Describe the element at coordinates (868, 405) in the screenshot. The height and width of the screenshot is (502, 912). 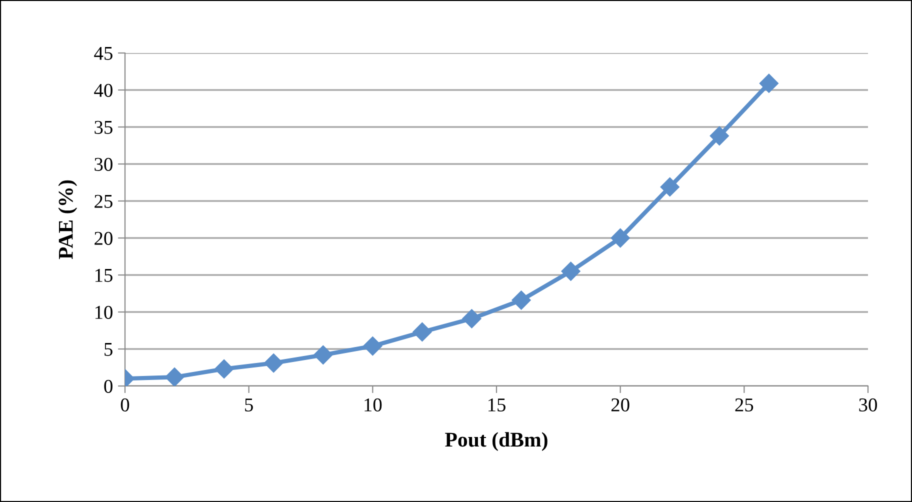
I see `x-tick-label: 30` at that location.